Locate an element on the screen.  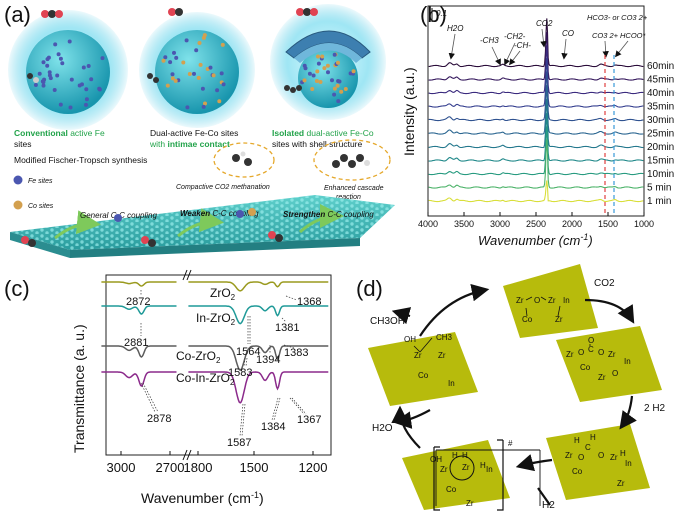
ir-x-tick-label: 1500 is located at coordinates (608, 224).